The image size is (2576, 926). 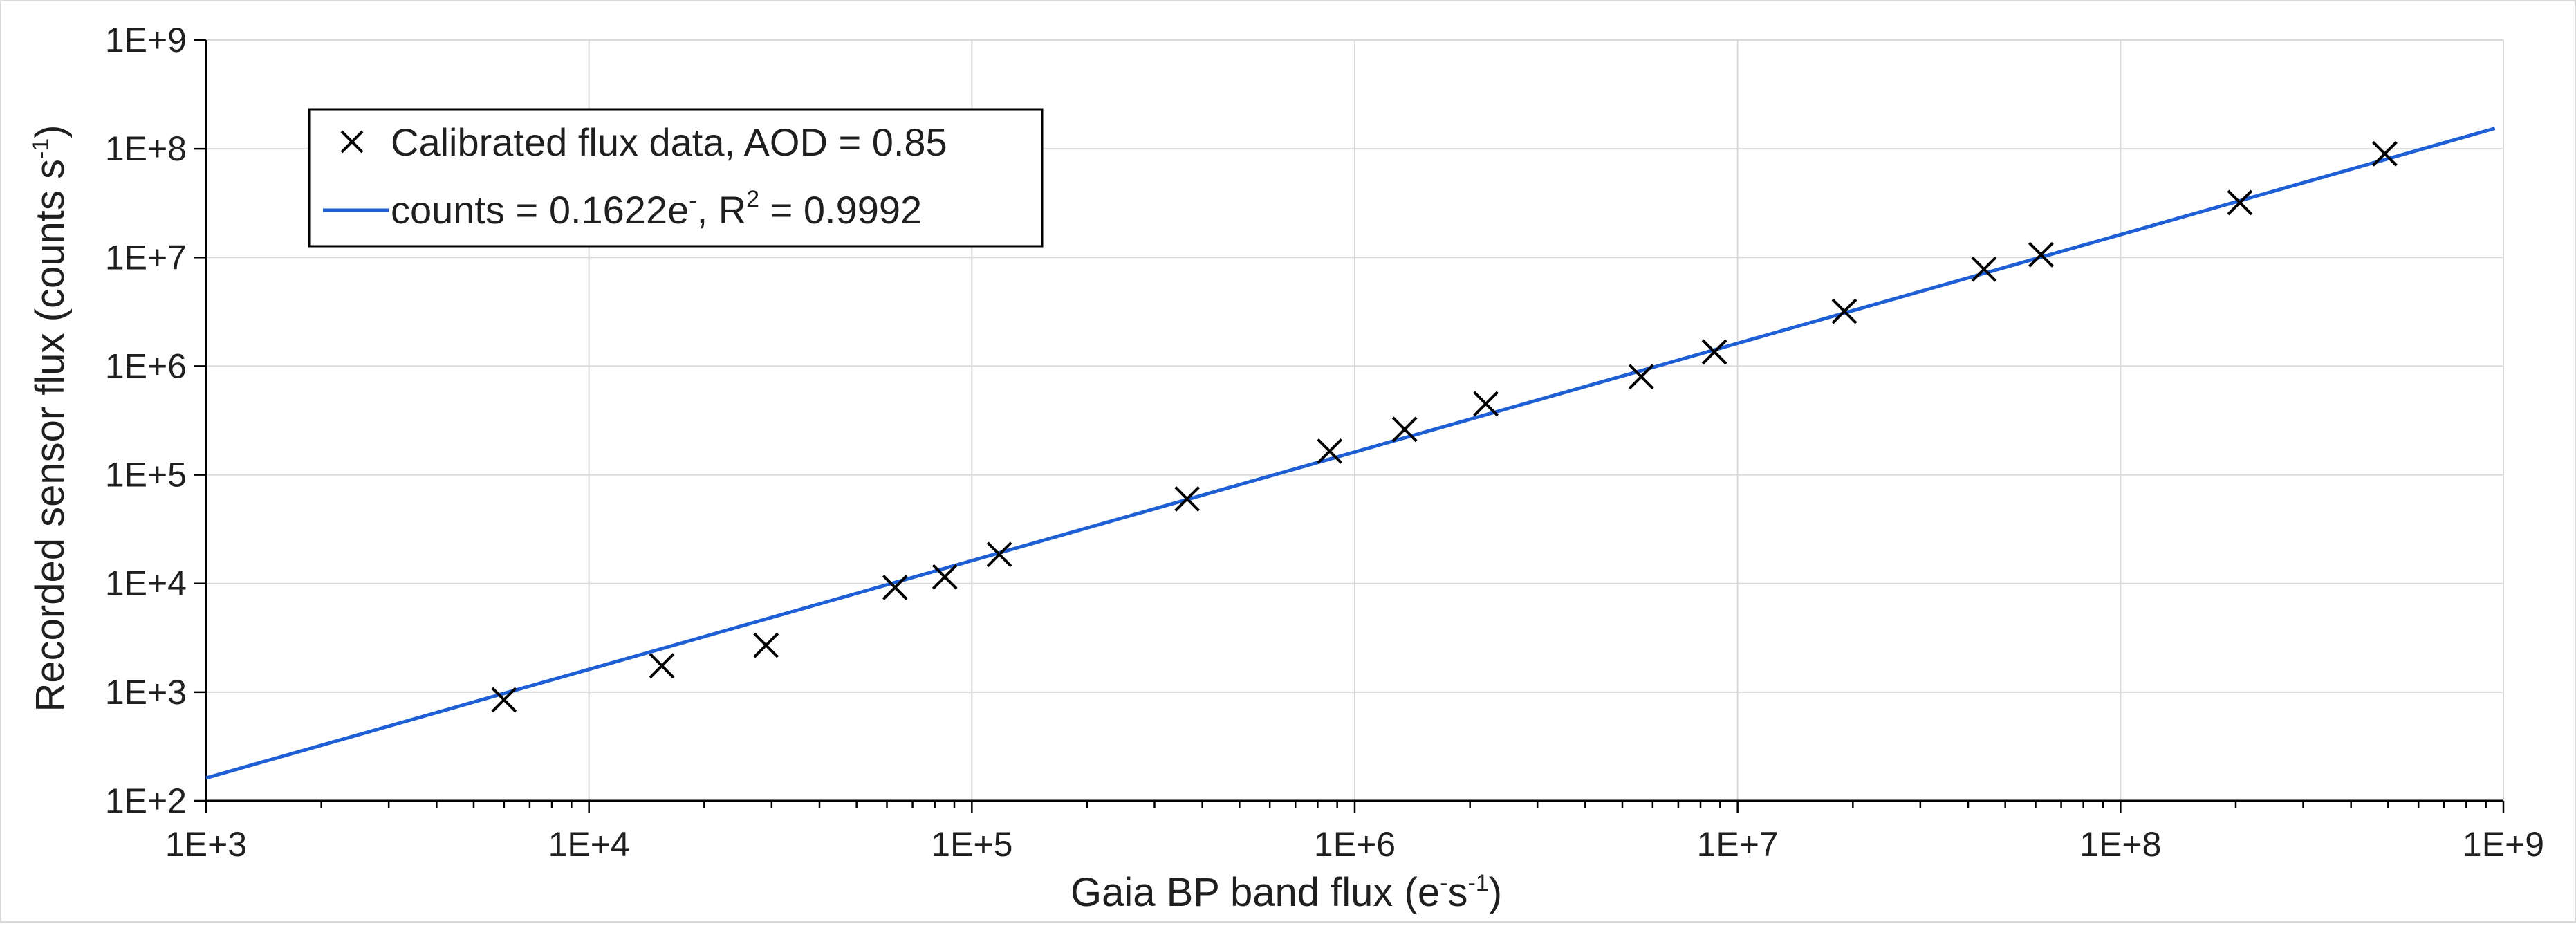 What do you see at coordinates (146, 365) in the screenshot?
I see `y-tick-label: 1E+6` at bounding box center [146, 365].